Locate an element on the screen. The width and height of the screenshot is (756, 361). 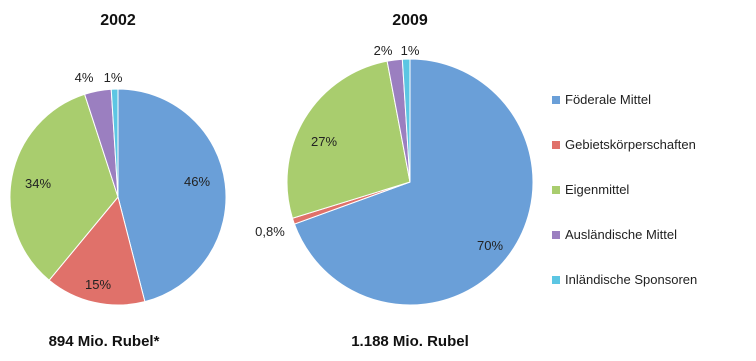
legend-label: Inländische Sponsoren is located at coordinates (631, 279).